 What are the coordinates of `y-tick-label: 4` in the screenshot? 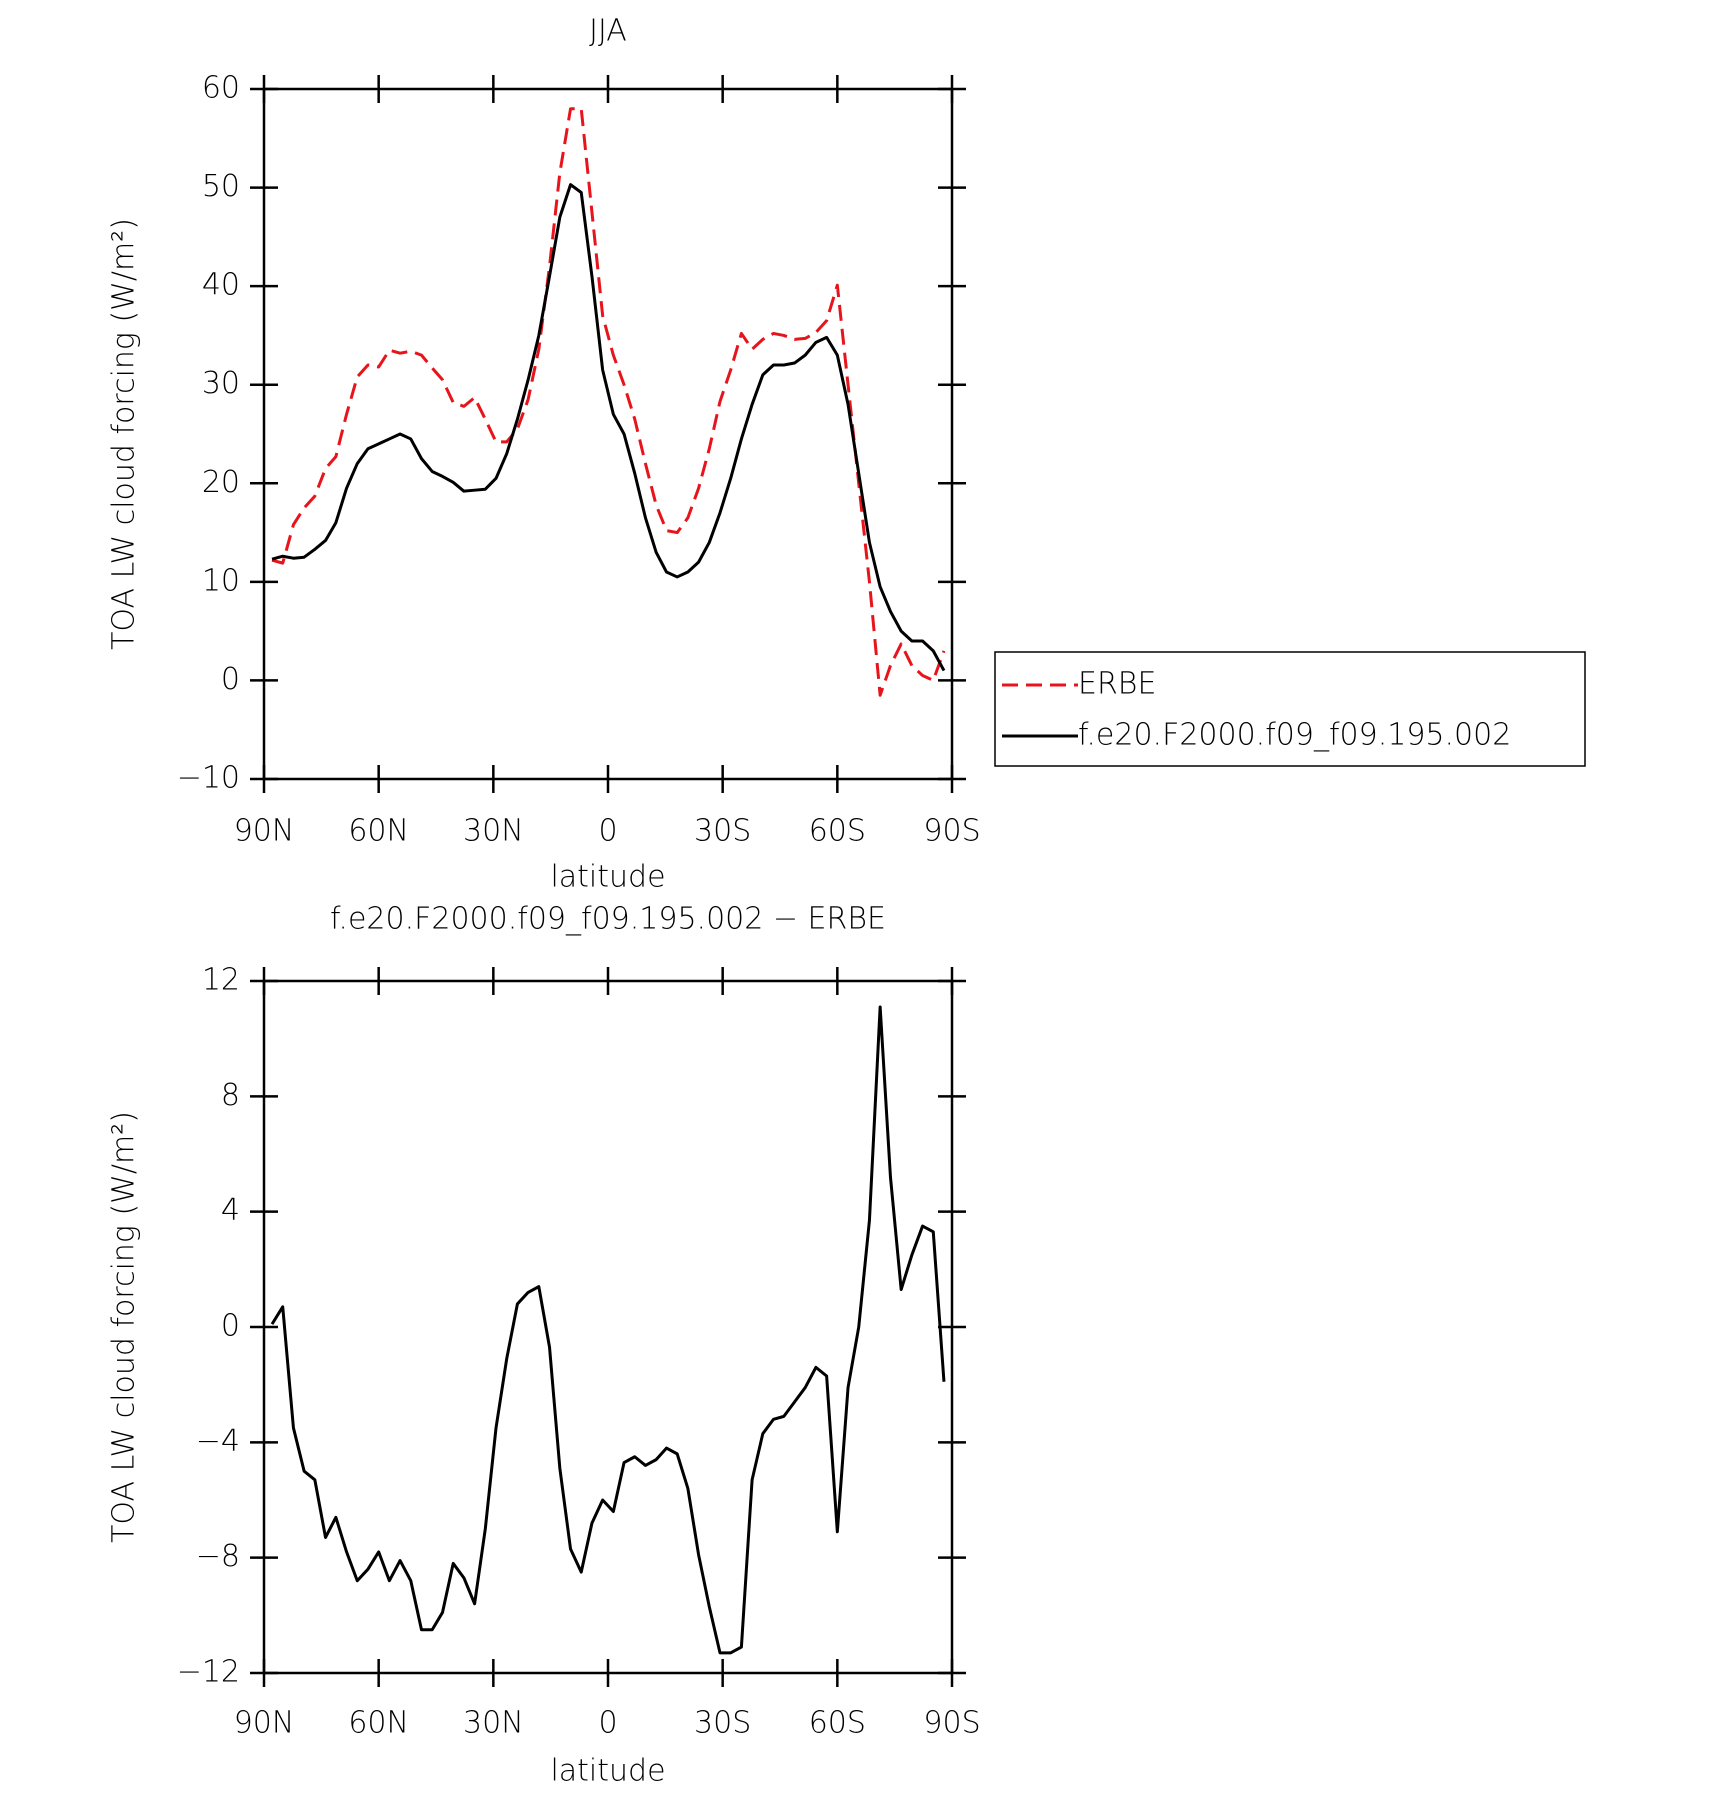 It's located at (230, 1210).